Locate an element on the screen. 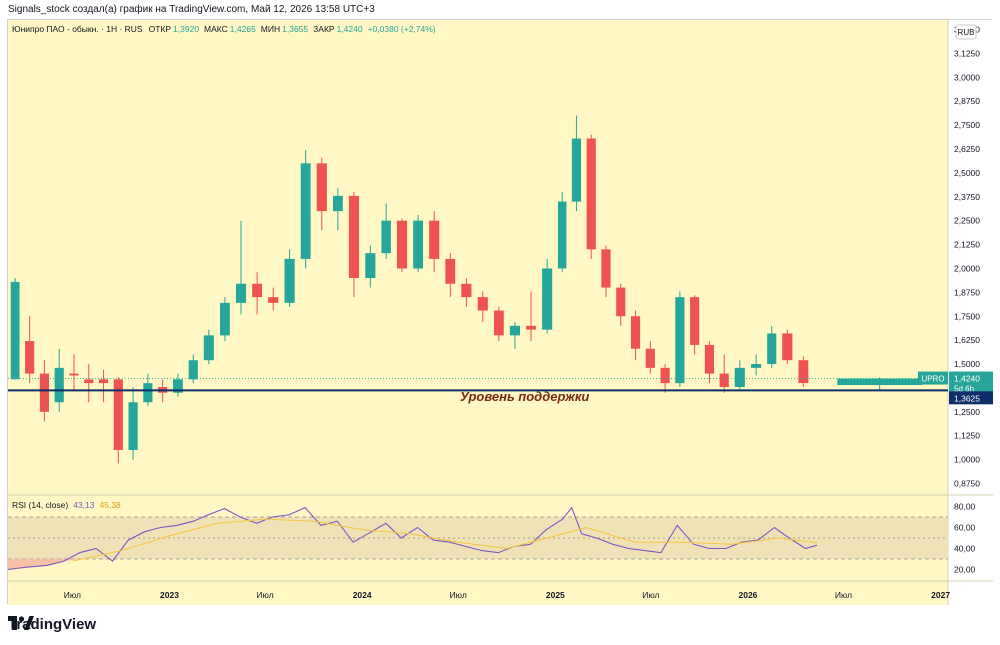 This screenshot has width=1000, height=645. price-tick-label: 1,6250 is located at coordinates (967, 340).